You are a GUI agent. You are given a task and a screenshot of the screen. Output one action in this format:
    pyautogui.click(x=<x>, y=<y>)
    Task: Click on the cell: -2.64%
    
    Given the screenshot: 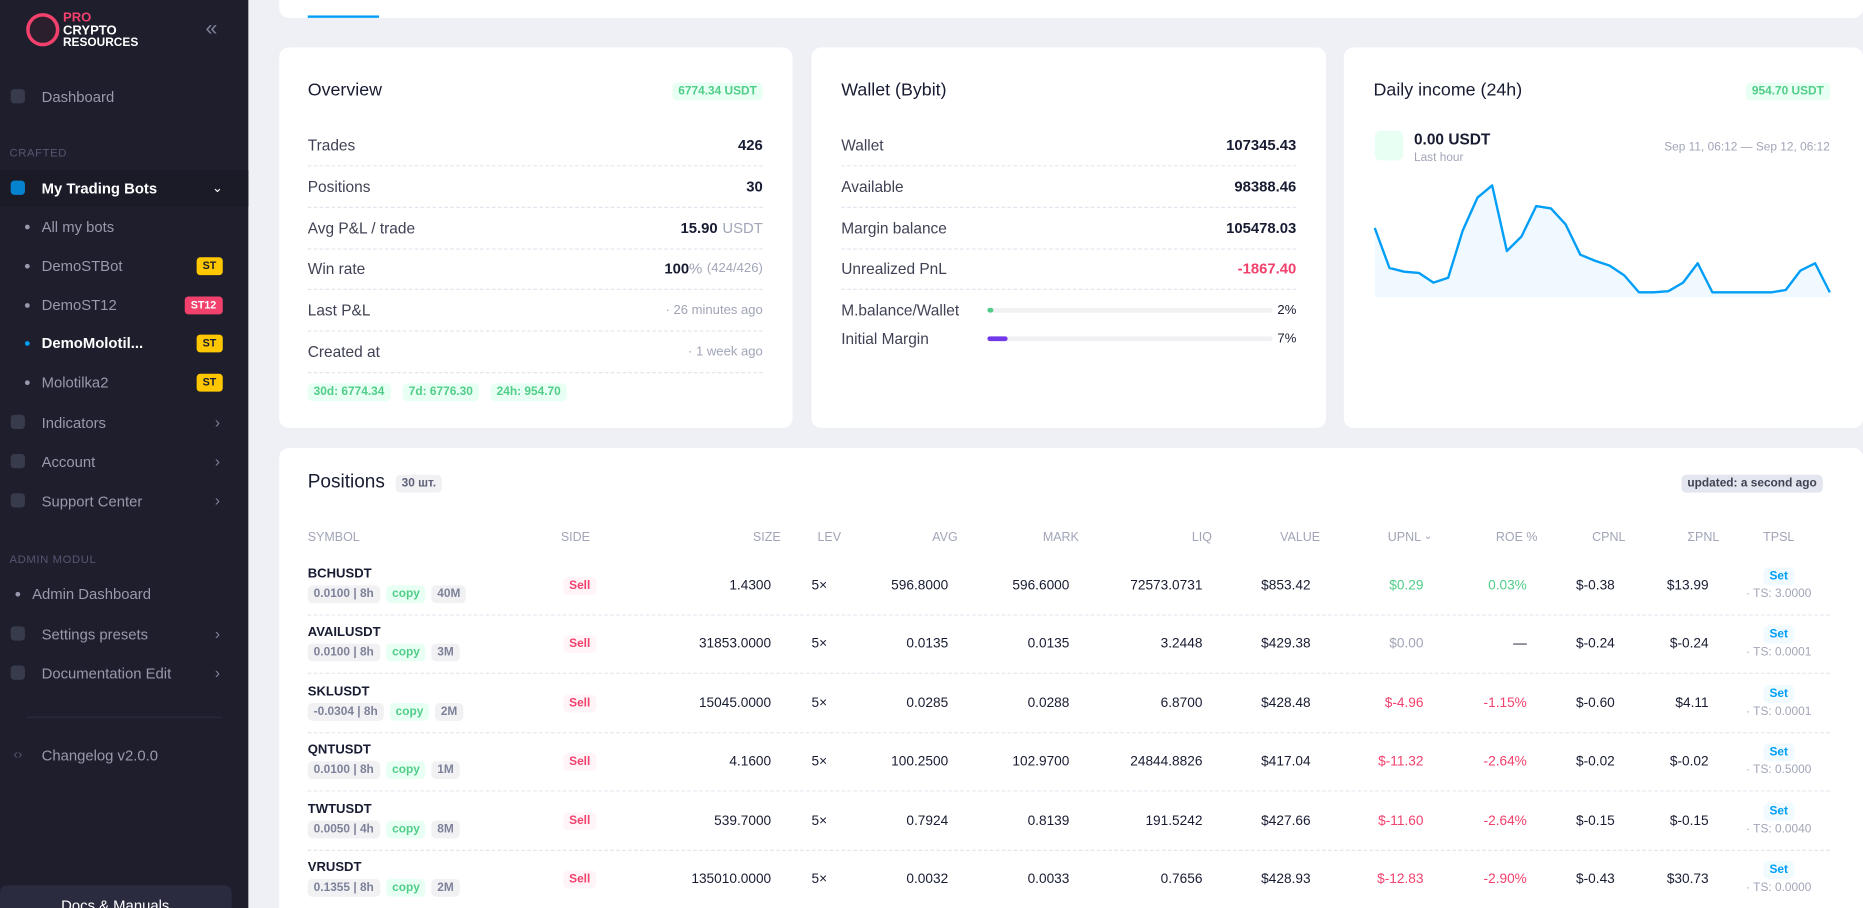 What is the action you would take?
    pyautogui.click(x=1505, y=820)
    